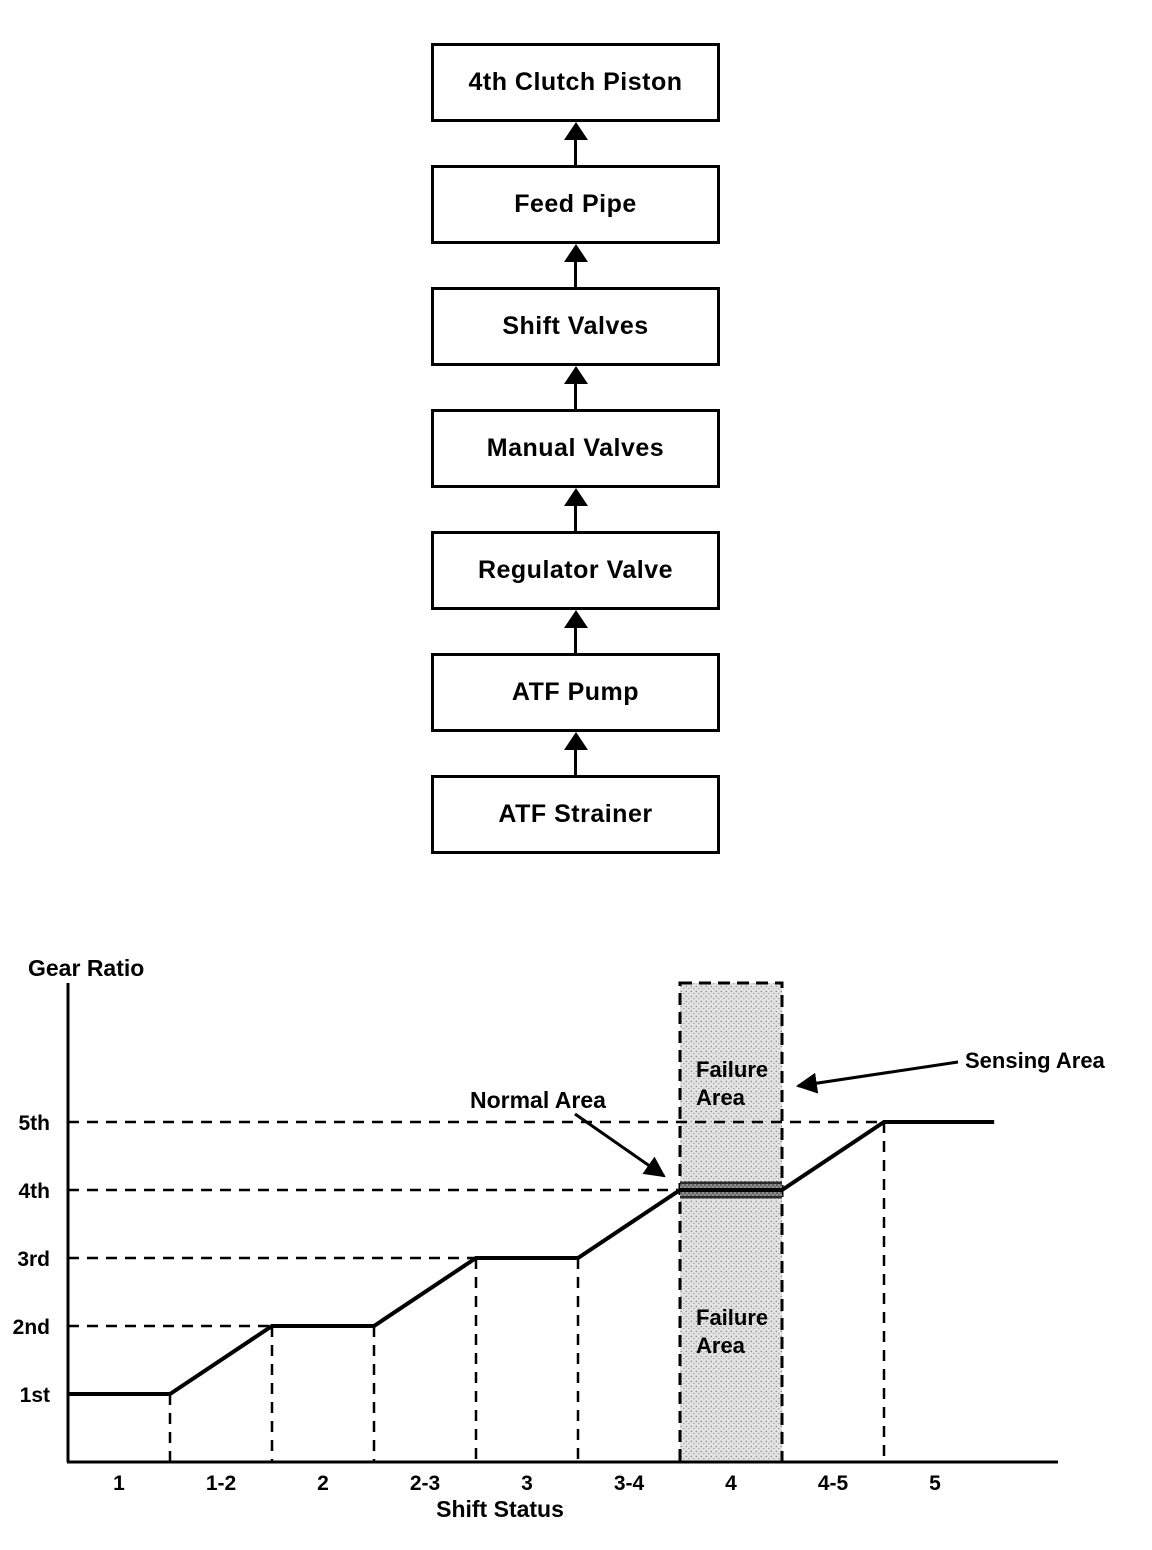  What do you see at coordinates (500, 1509) in the screenshot?
I see `x-axis-title: Shift Status` at bounding box center [500, 1509].